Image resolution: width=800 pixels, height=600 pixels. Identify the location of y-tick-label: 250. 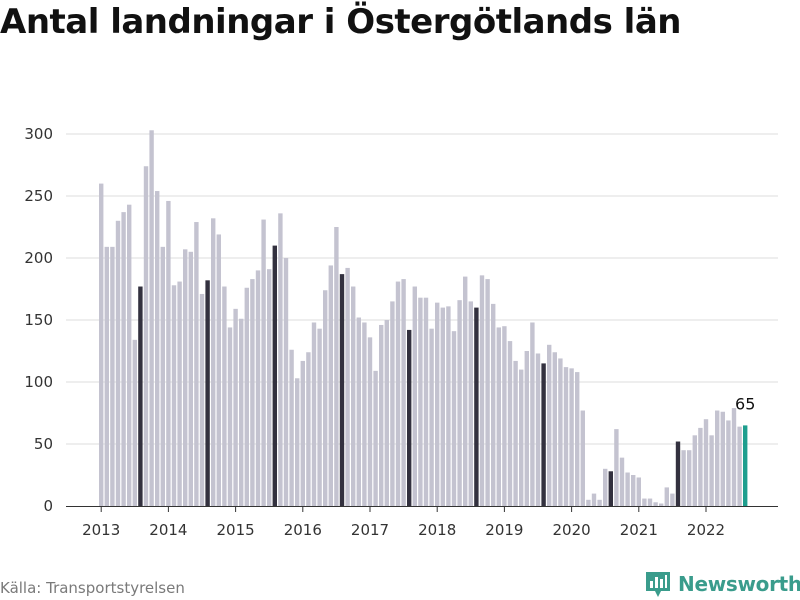
(38, 196).